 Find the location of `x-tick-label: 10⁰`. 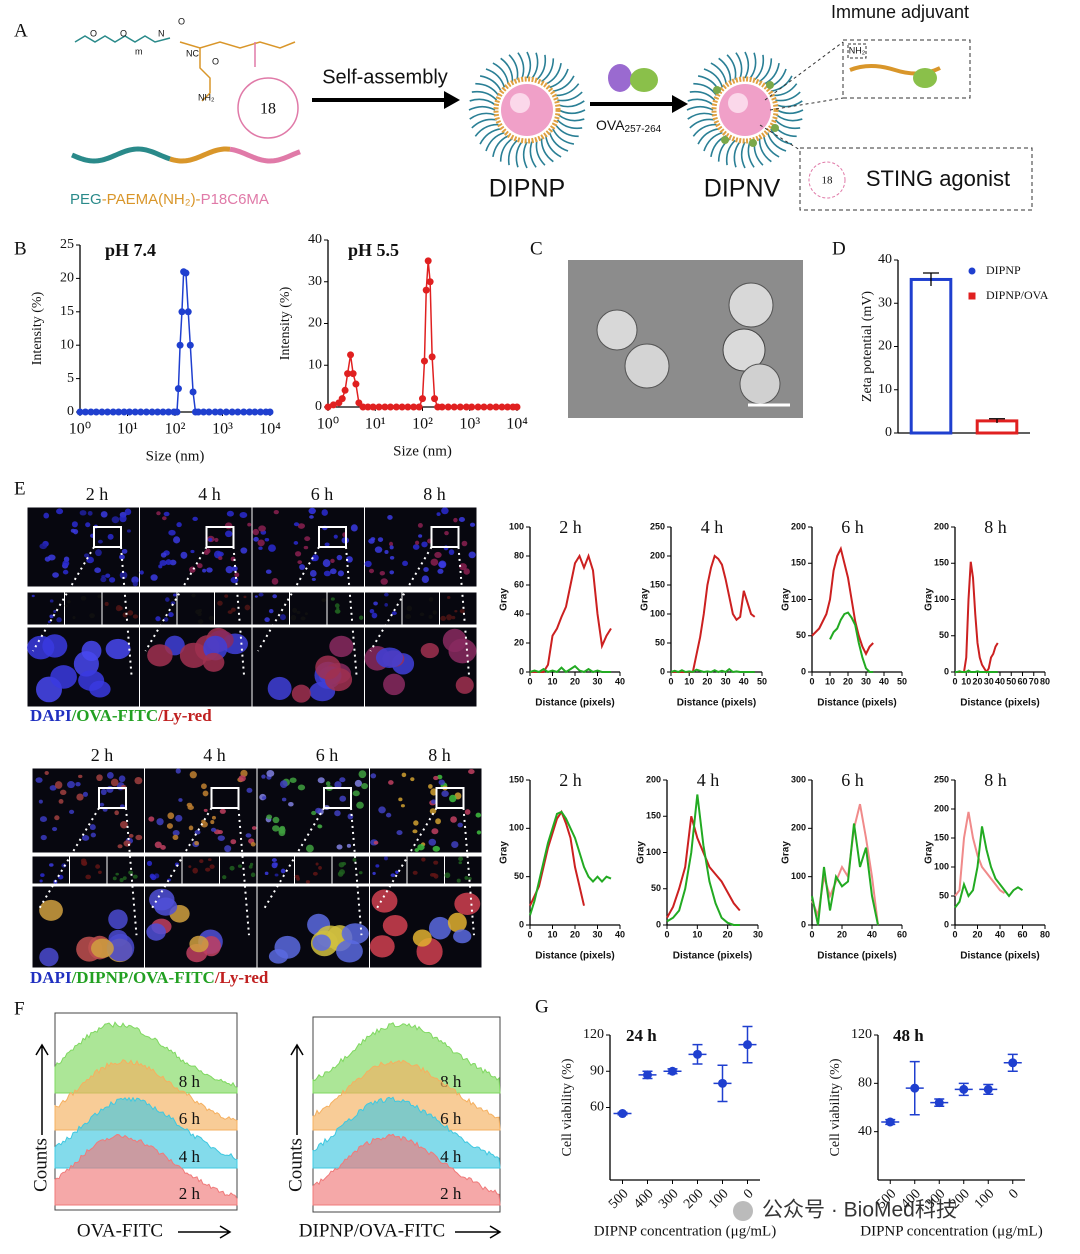

x-tick-label: 10⁰ is located at coordinates (328, 424).